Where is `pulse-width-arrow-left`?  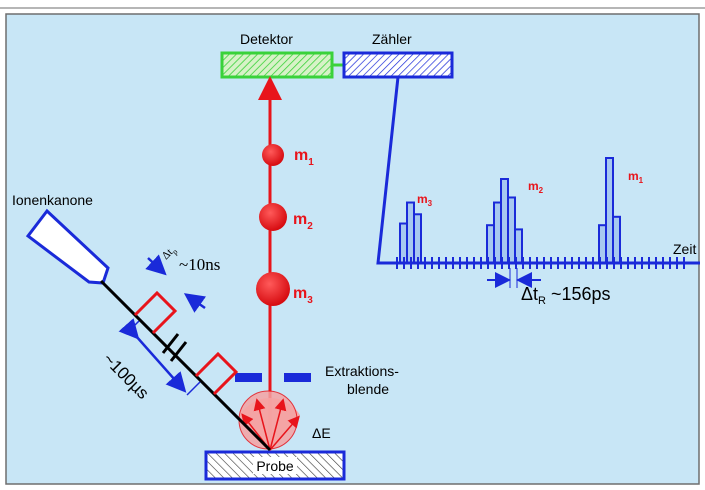
pulse-width-arrow-left is located at coordinates (156, 265).